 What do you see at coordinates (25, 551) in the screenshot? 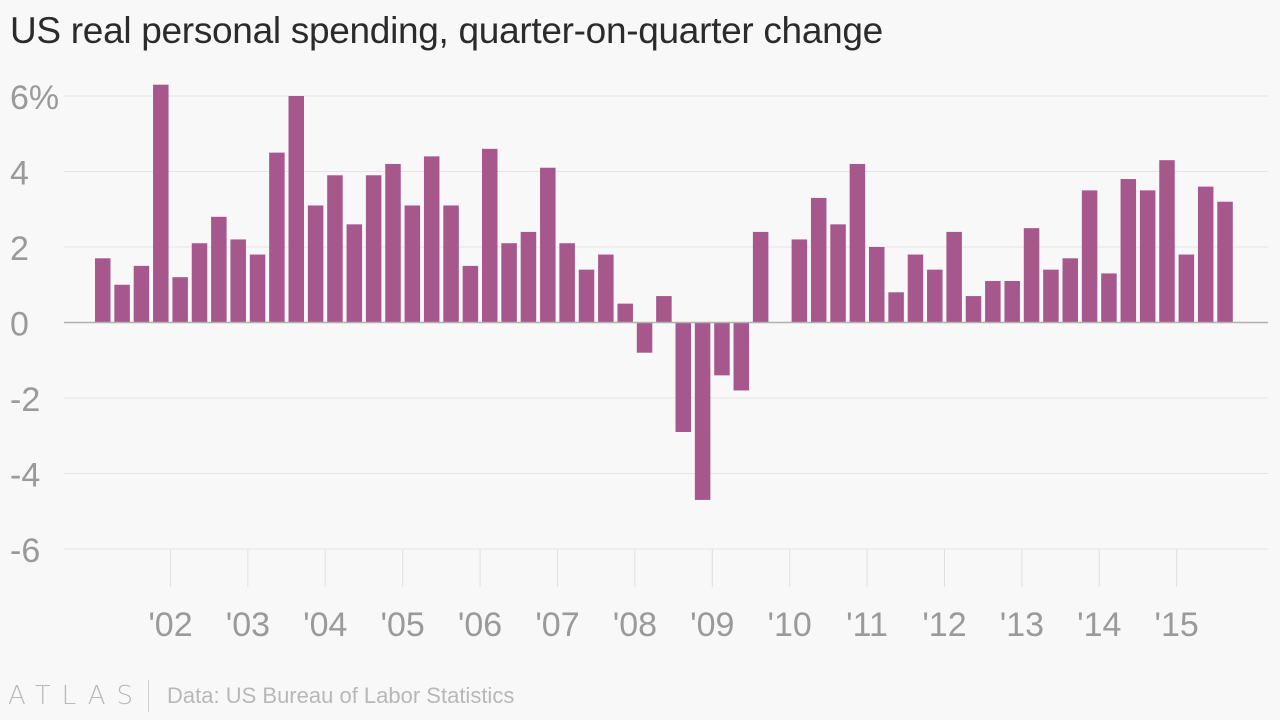
I see `y-tick-label: -6` at bounding box center [25, 551].